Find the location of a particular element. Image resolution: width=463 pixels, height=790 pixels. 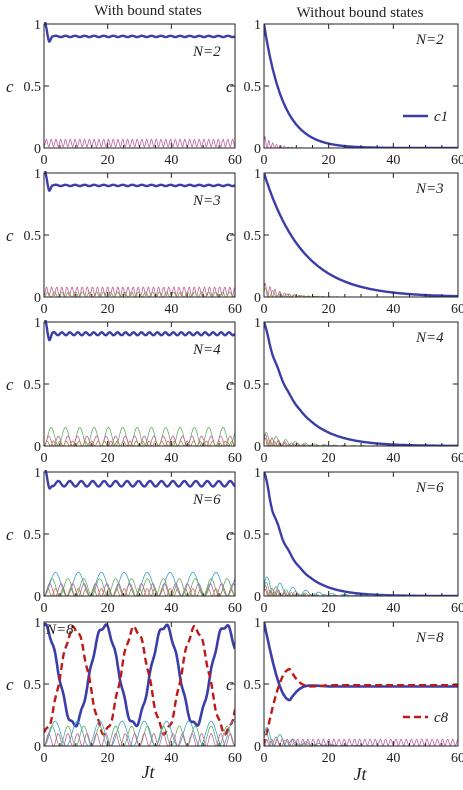

x-axis-label-left: Jt is located at coordinates (149, 772).